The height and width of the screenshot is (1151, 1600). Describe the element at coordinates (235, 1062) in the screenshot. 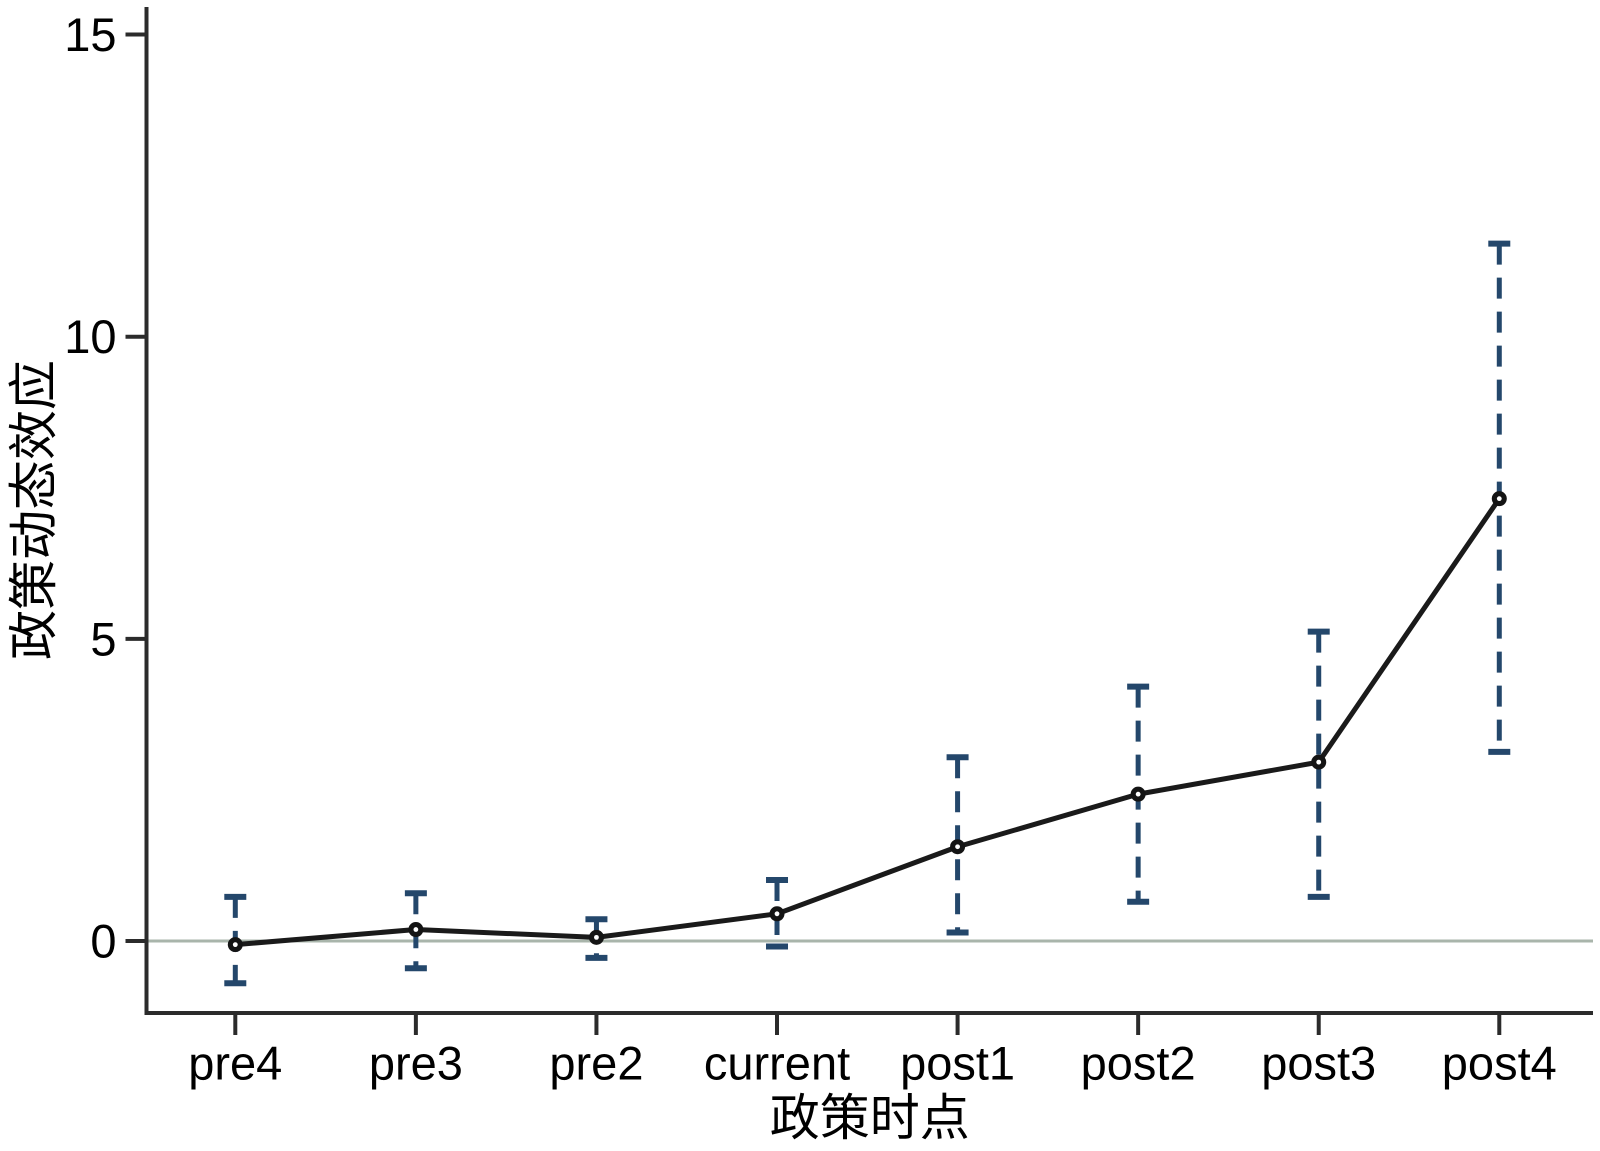

I see `x-tick-label-pre4: pre4` at that location.